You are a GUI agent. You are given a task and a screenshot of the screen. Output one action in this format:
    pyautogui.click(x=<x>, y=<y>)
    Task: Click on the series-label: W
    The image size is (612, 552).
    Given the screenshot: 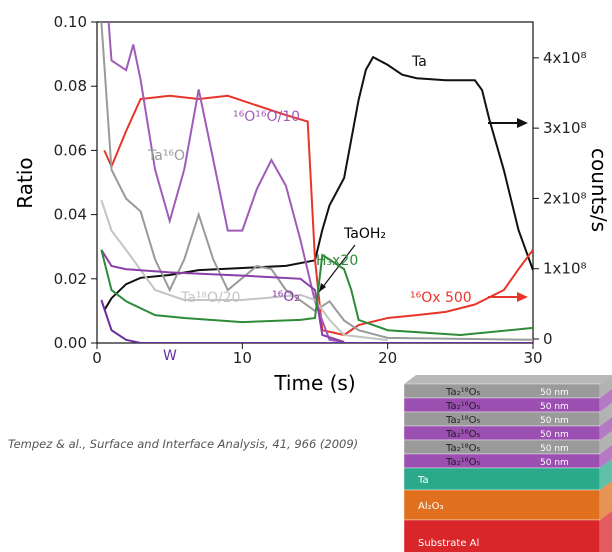 What is the action you would take?
    pyautogui.click(x=170, y=356)
    